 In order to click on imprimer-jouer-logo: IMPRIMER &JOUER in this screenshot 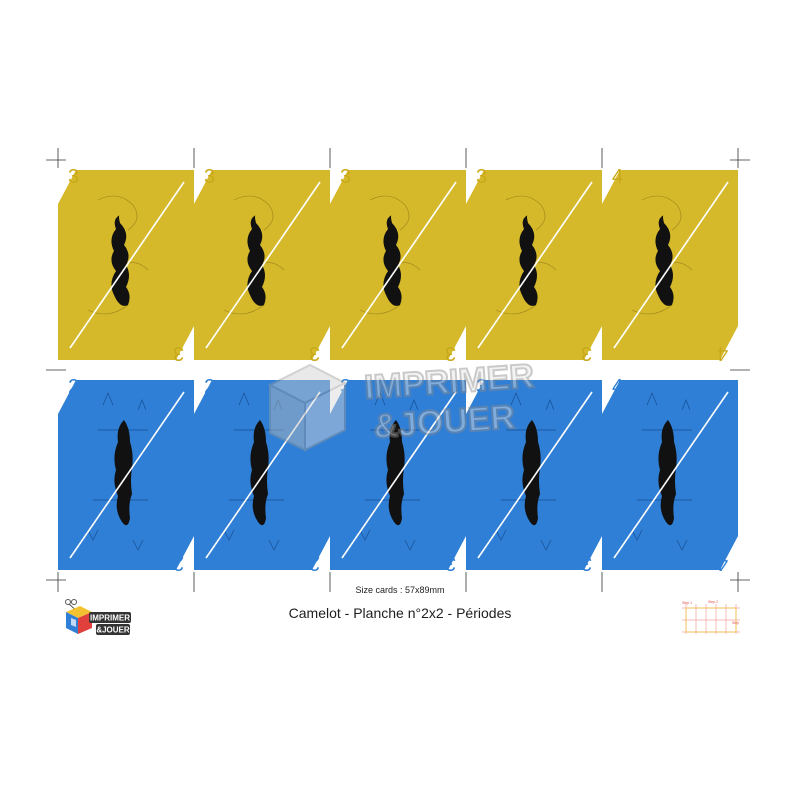, I will do `click(98, 617)`.